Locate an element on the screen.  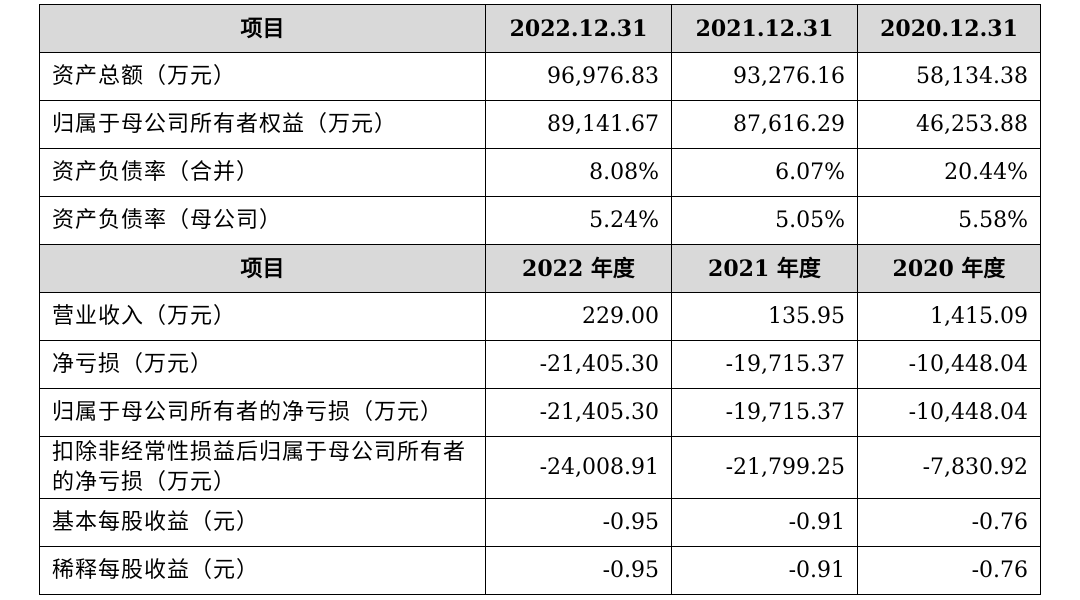
table-row: 资产总额（万元） 96,976.83 93,276.16 58,134.38 is located at coordinates (540, 76).